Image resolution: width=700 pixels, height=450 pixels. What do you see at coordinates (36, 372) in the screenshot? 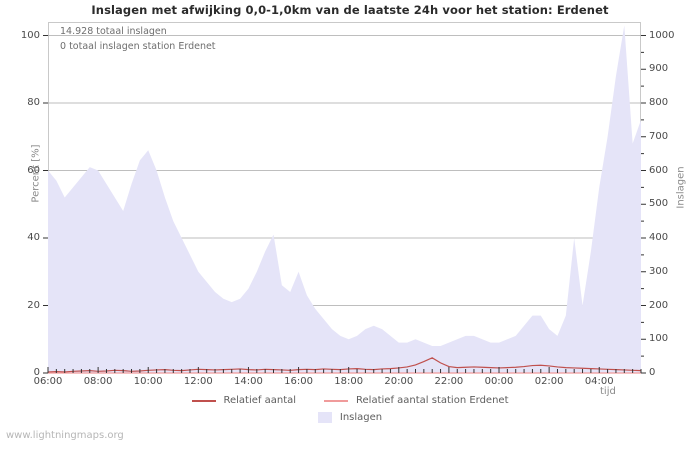
I see `y-axis-left-tick-label: 0` at bounding box center [36, 372].